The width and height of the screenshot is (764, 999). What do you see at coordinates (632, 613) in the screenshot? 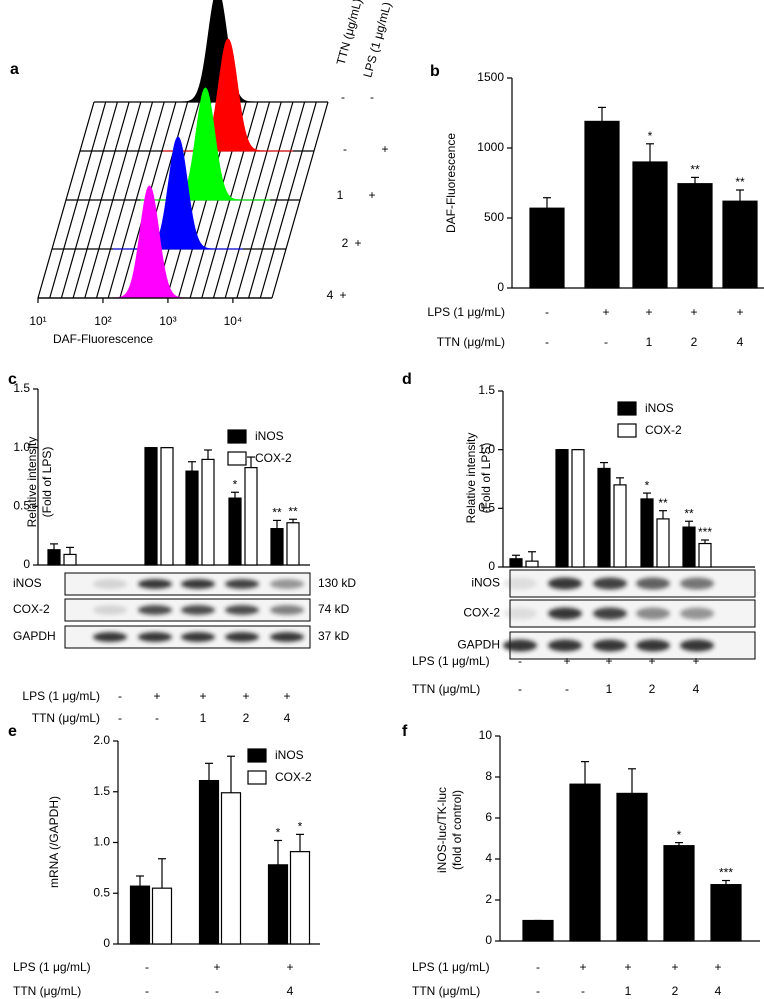
I see `blot-frame` at bounding box center [632, 613].